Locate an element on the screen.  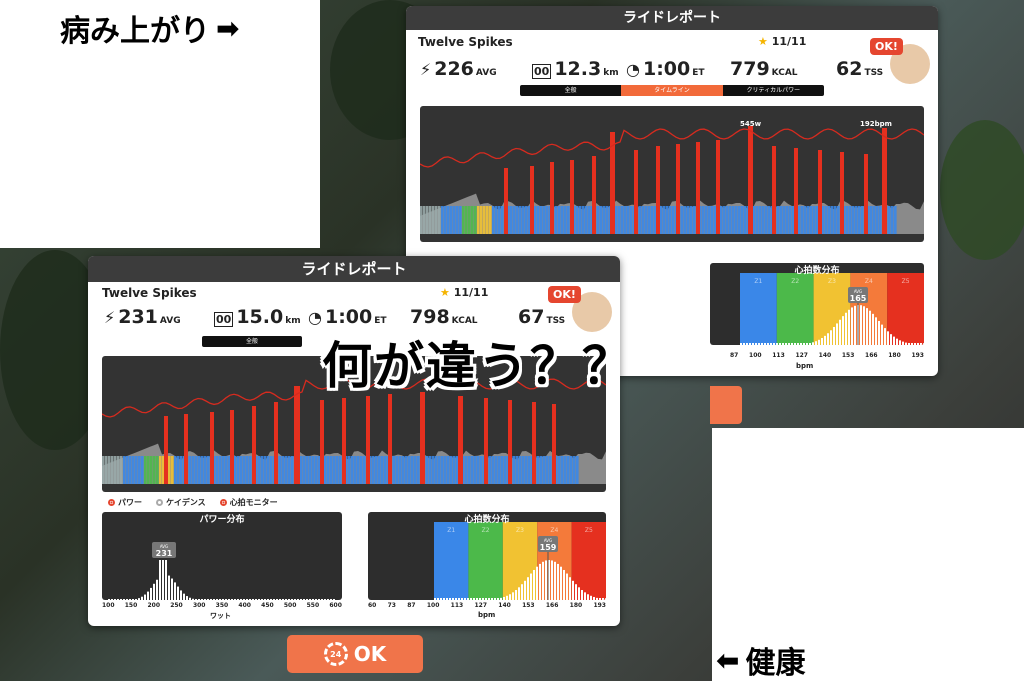
annotation-healthy-text: 健康 is located at coordinates (775, 663).